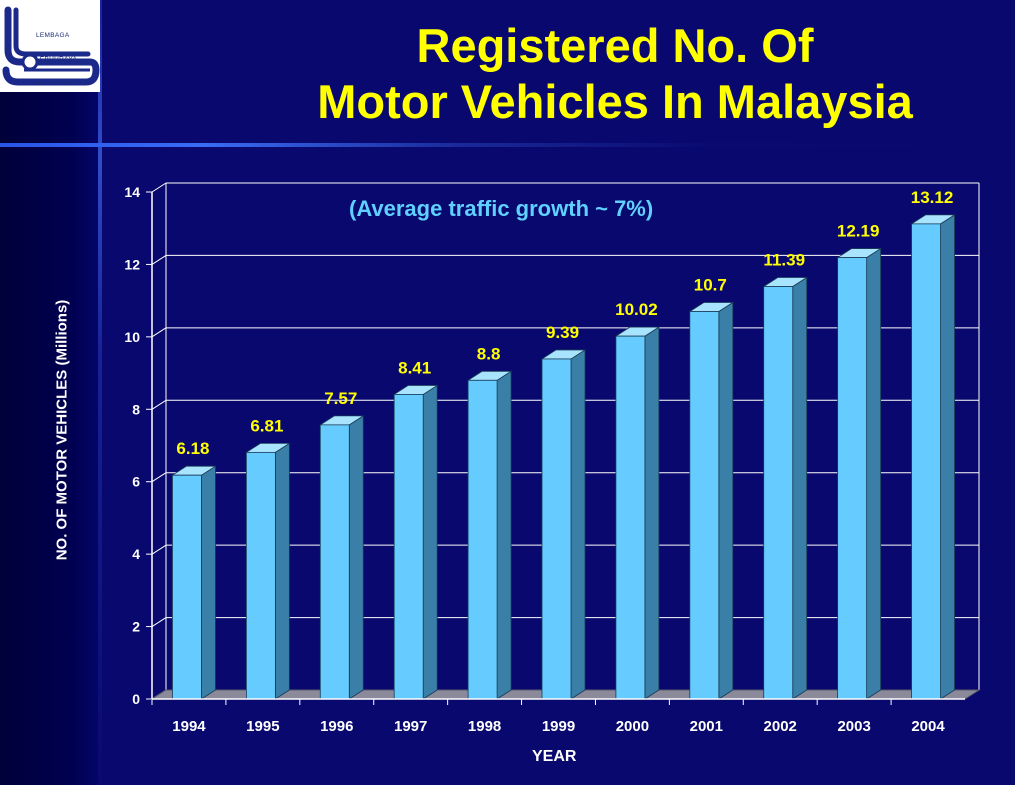 The image size is (1015, 785). I want to click on llm-logo-icon, so click(51, 46).